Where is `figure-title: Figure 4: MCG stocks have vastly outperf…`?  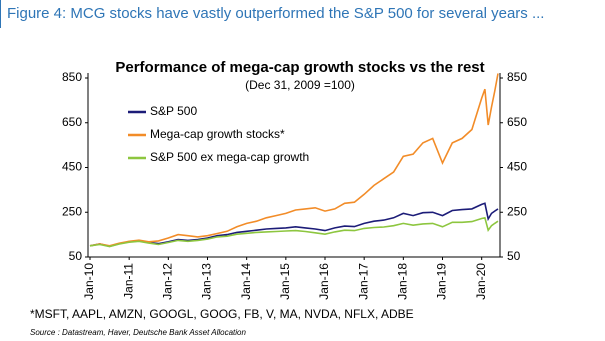 figure-title: Figure 4: MCG stocks have vastly outperf… is located at coordinates (298, 14).